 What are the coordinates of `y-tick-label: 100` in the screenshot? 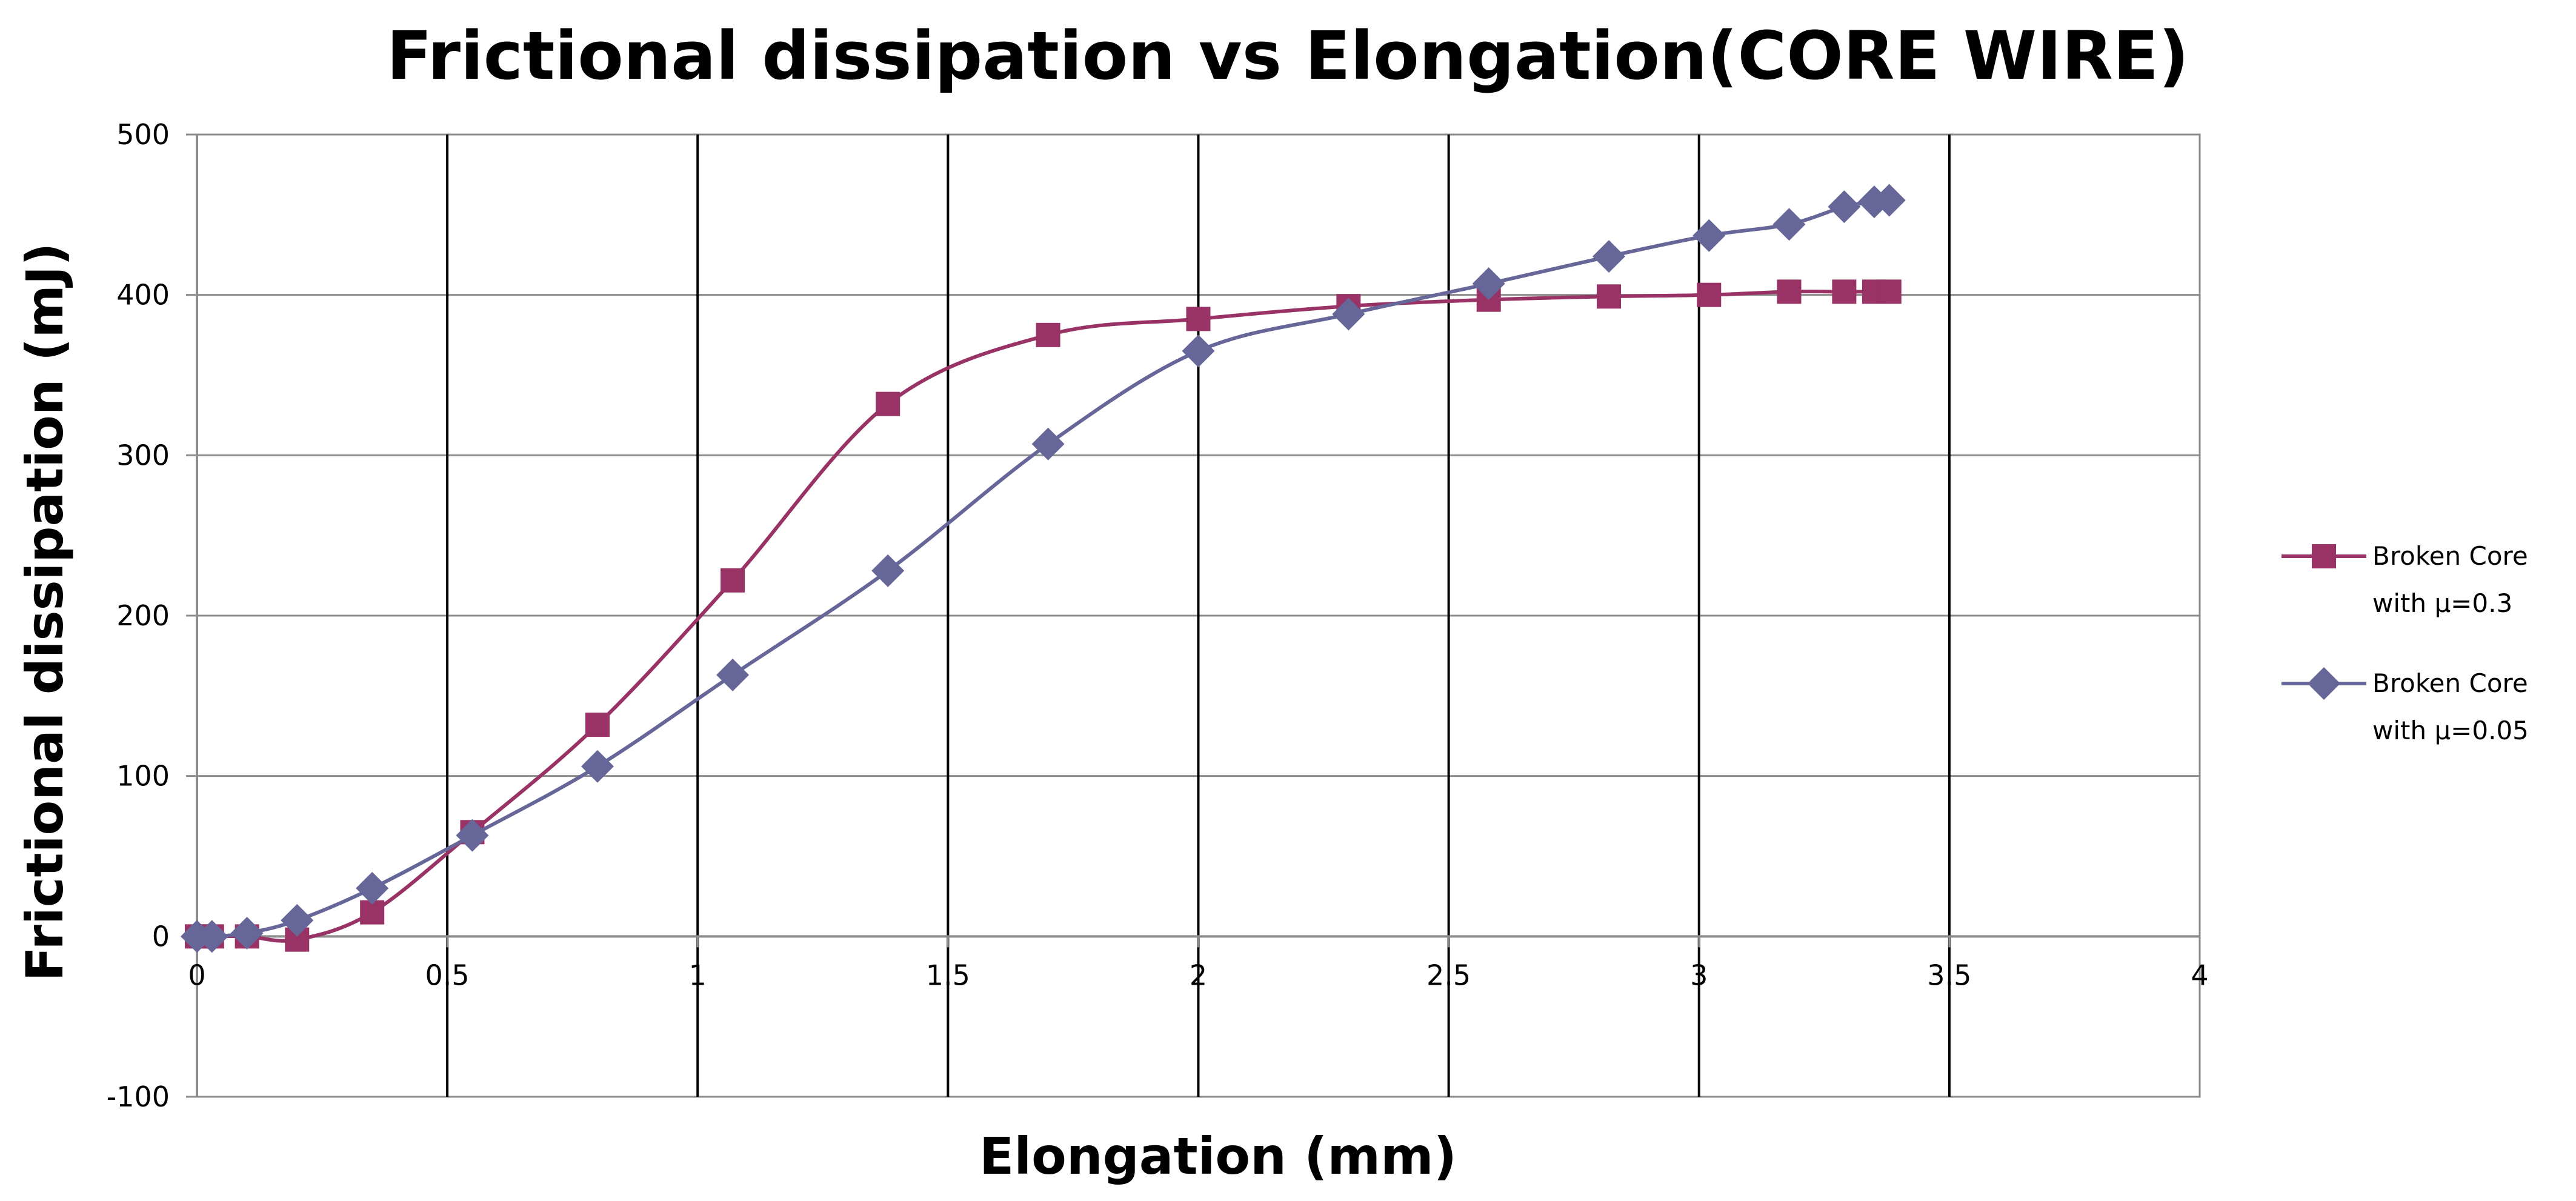 It's located at (143, 776).